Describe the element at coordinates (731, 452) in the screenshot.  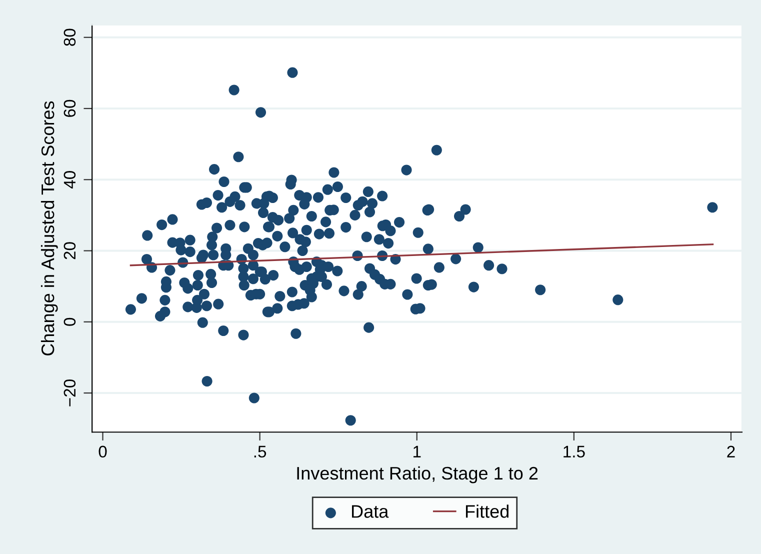
I see `x-tick-label: 2` at that location.